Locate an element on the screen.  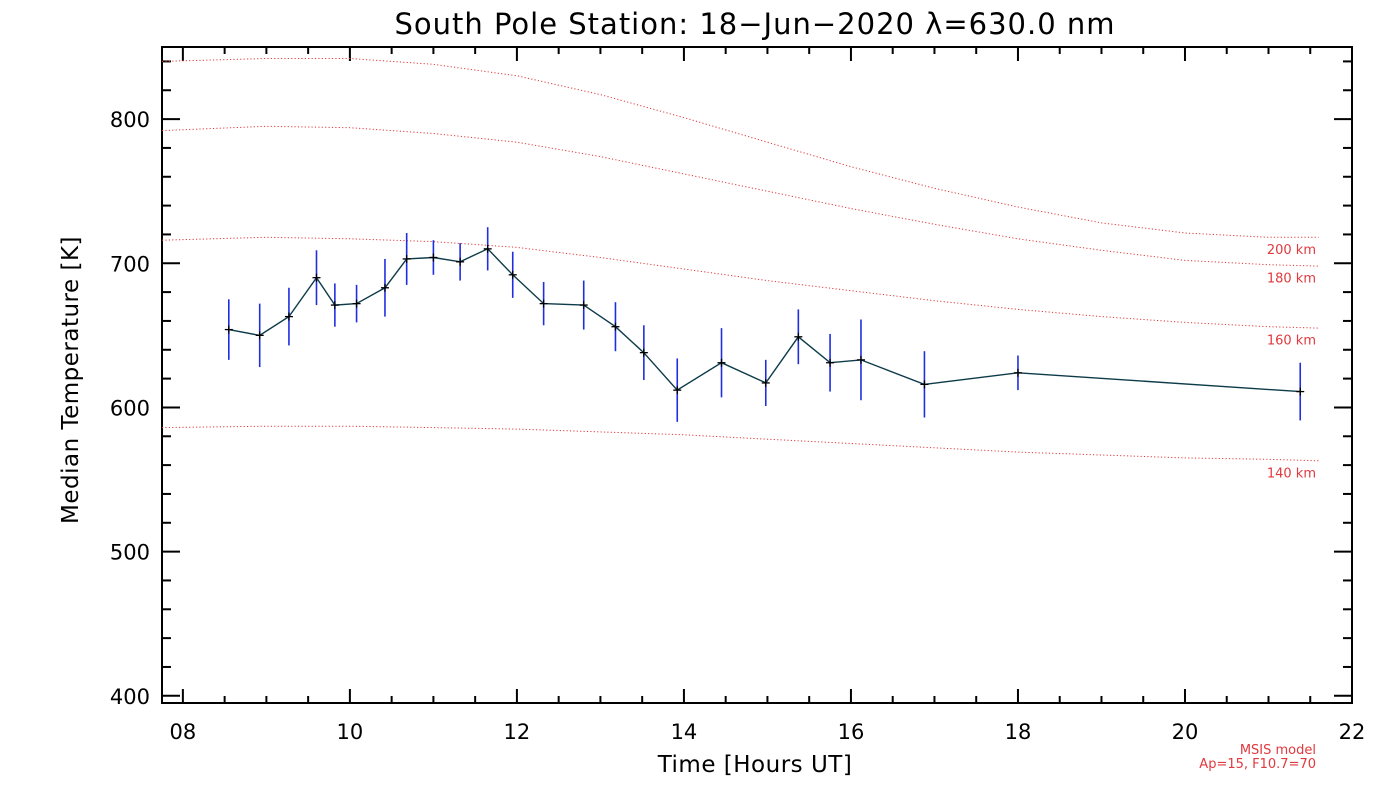
x-tick-label: 10 is located at coordinates (350, 732).